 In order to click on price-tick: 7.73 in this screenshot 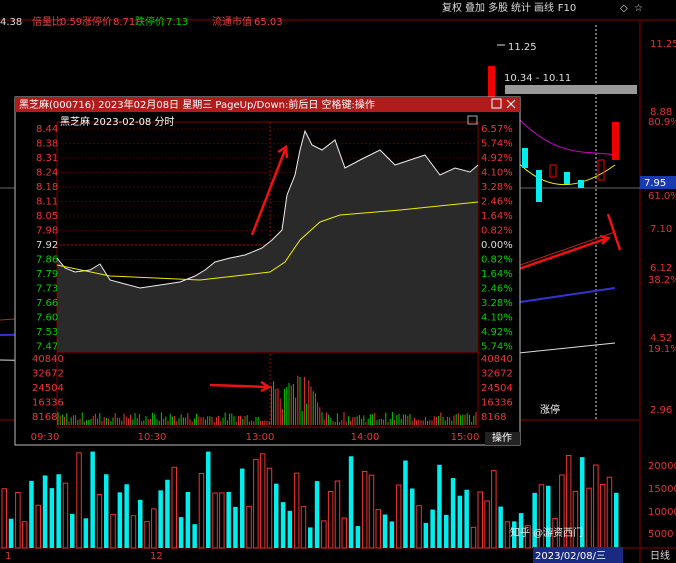, I will do `click(47, 289)`.